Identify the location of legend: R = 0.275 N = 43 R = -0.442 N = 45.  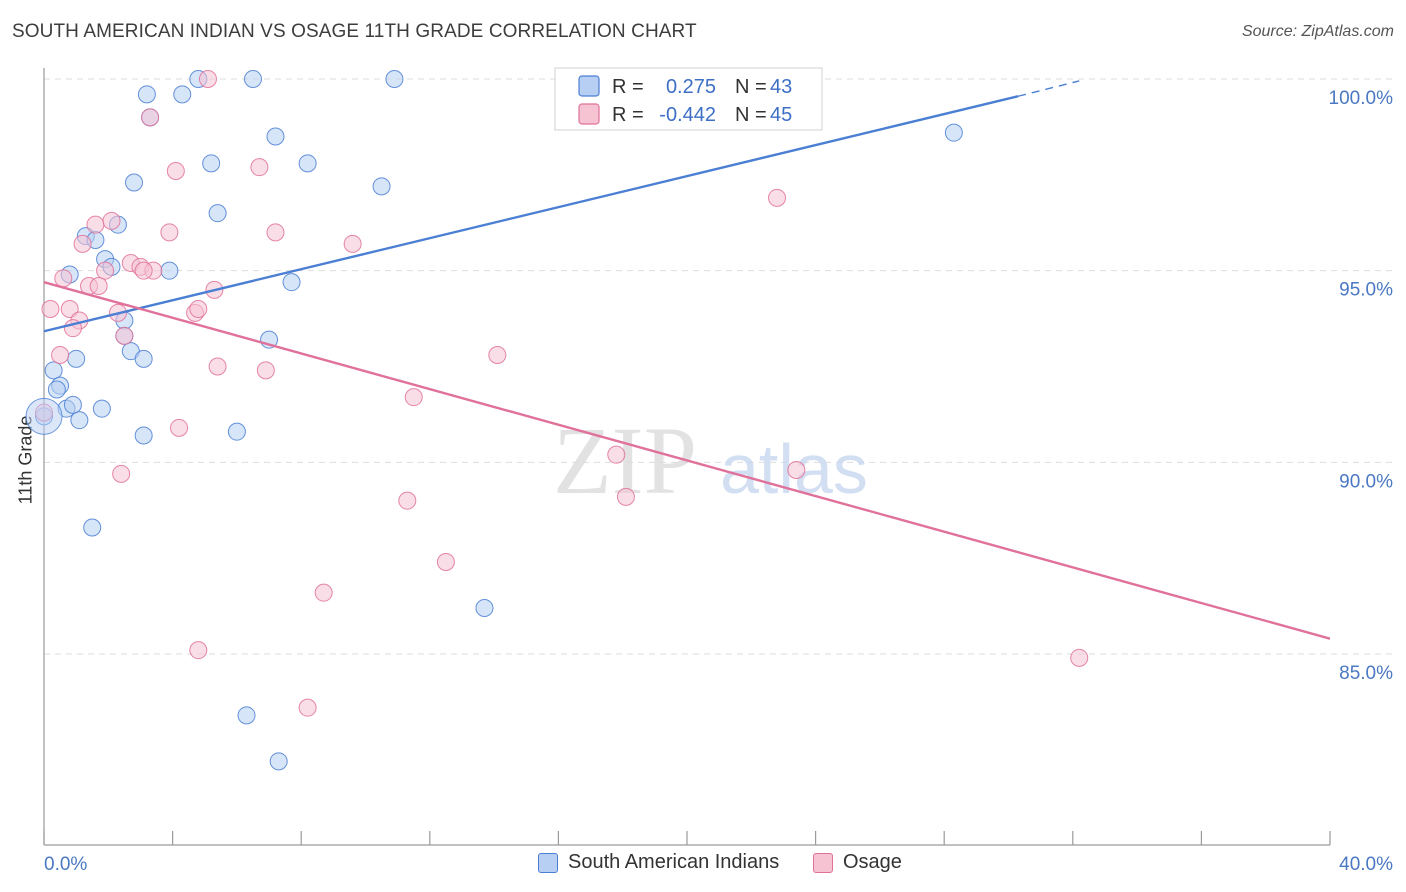
(688, 99).